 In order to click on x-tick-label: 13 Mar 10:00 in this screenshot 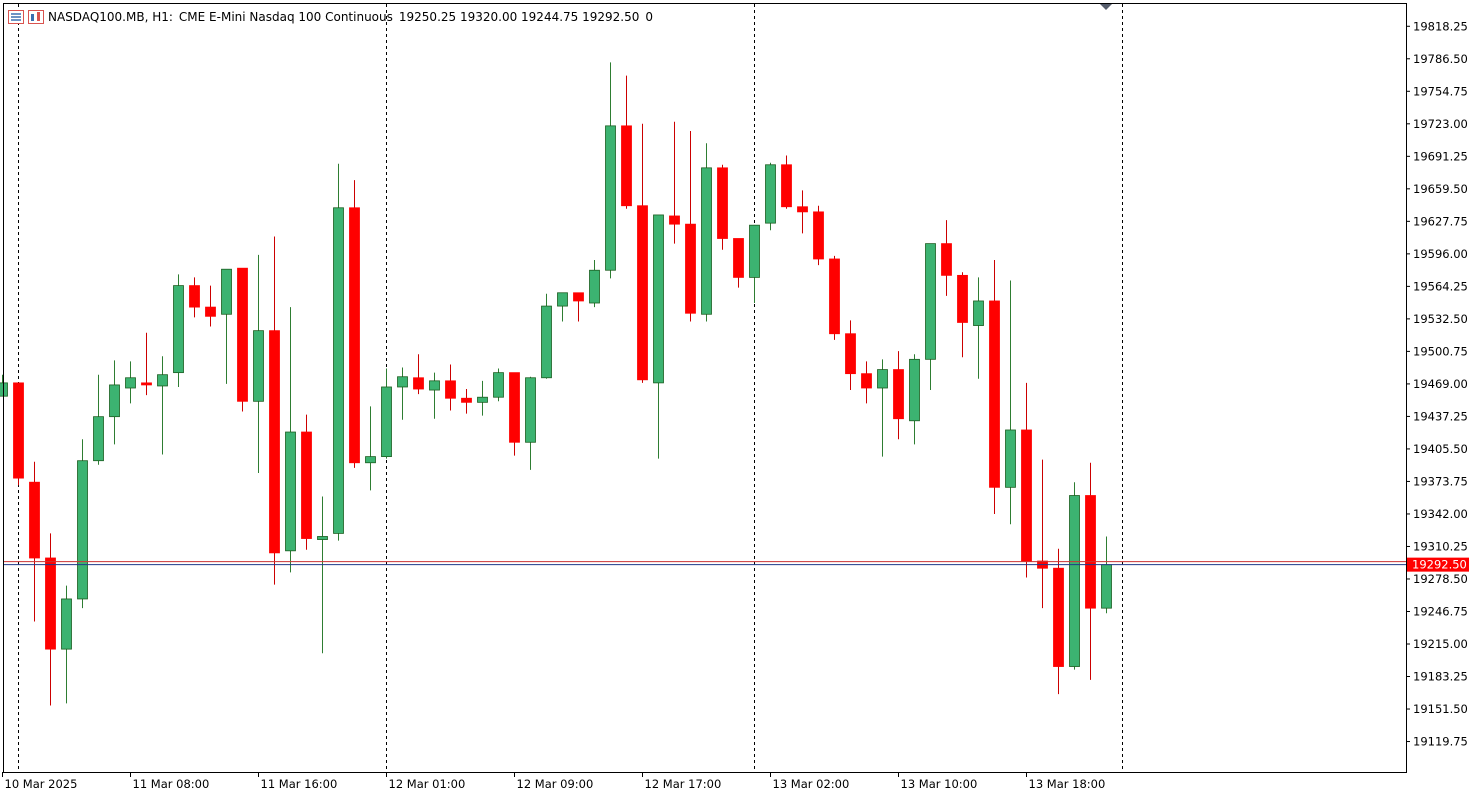, I will do `click(939, 784)`.